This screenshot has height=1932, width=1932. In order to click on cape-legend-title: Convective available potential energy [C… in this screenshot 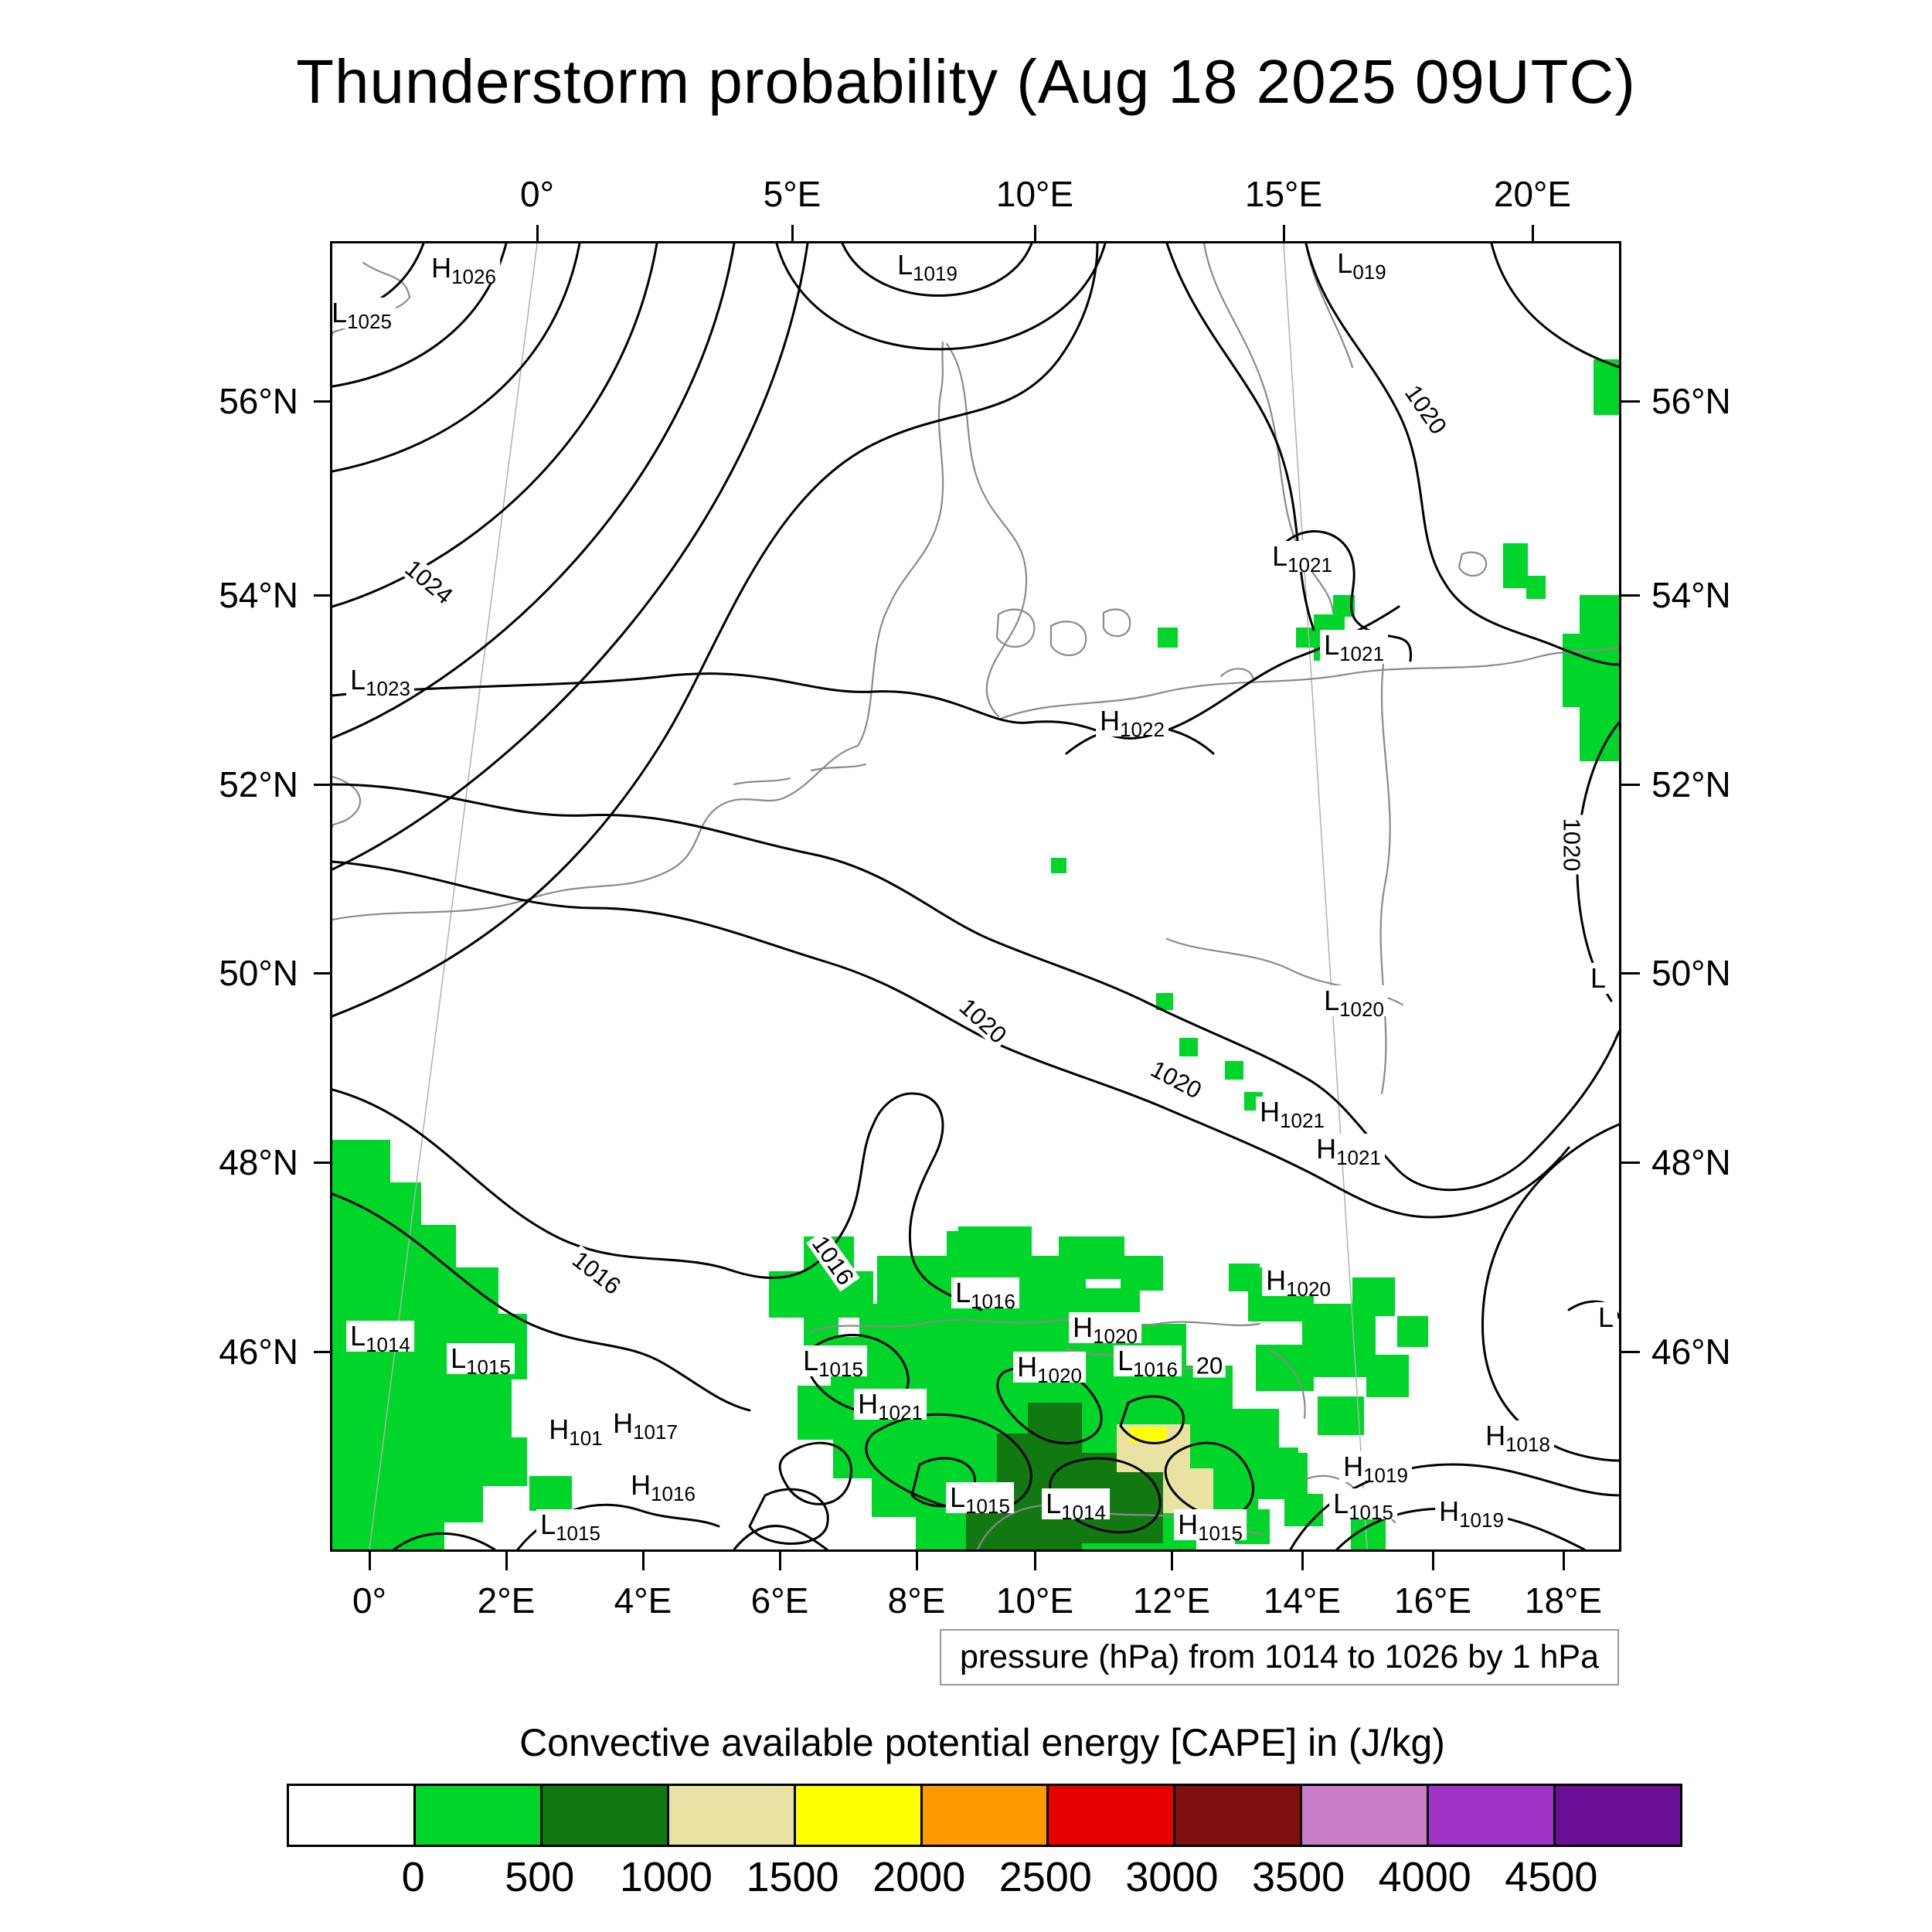, I will do `click(982, 1742)`.